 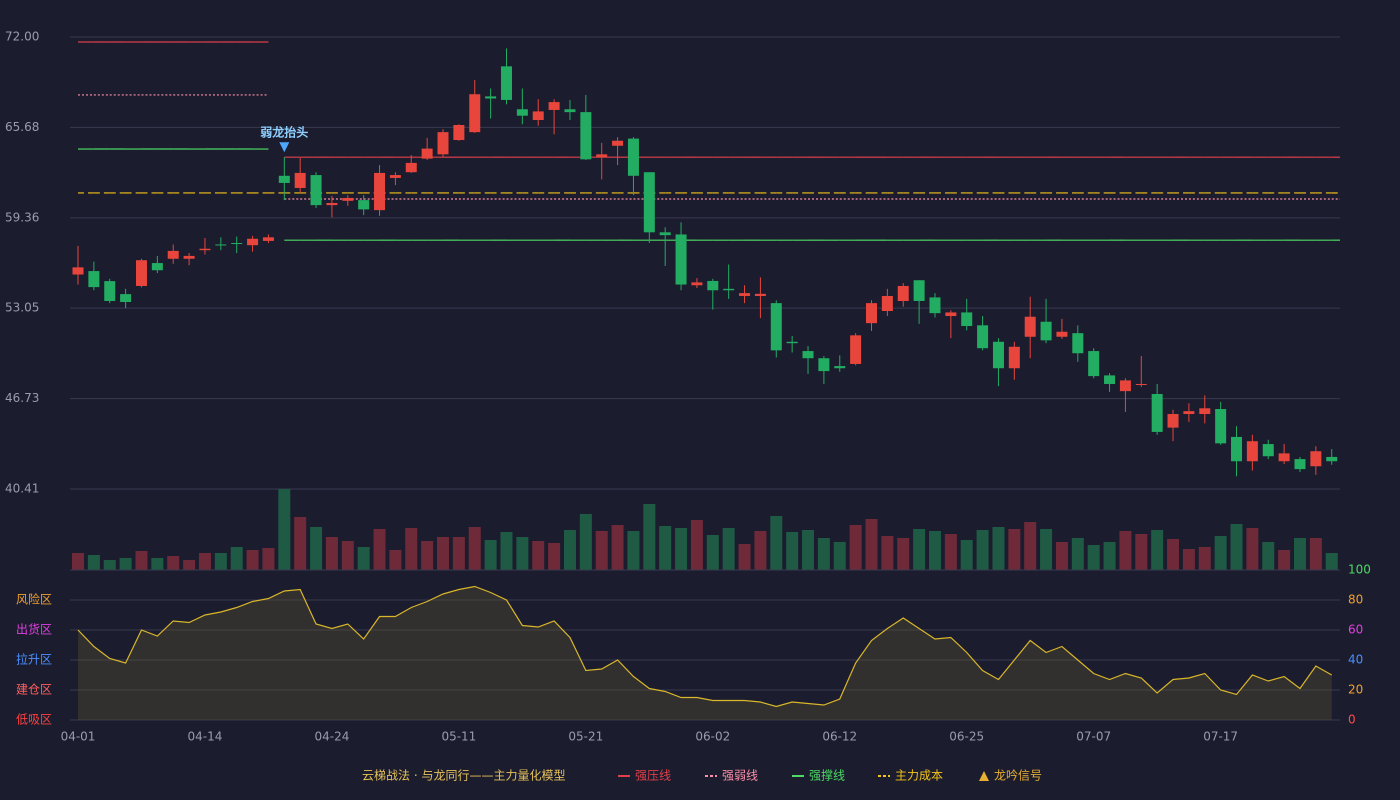 What do you see at coordinates (653, 776) in the screenshot?
I see `legend-label: 强压线` at bounding box center [653, 776].